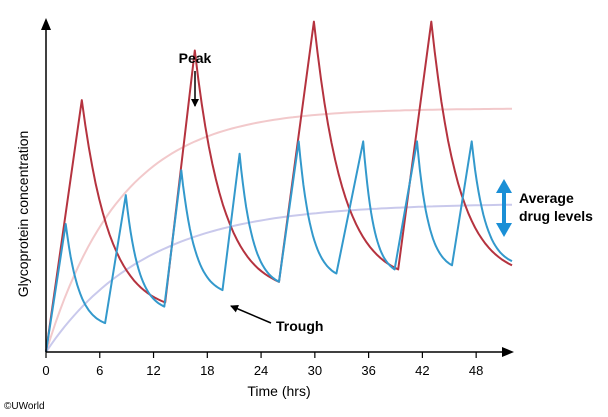 The width and height of the screenshot is (608, 417). Describe the element at coordinates (556, 216) in the screenshot. I see `average-label-line2: drug levels` at that location.